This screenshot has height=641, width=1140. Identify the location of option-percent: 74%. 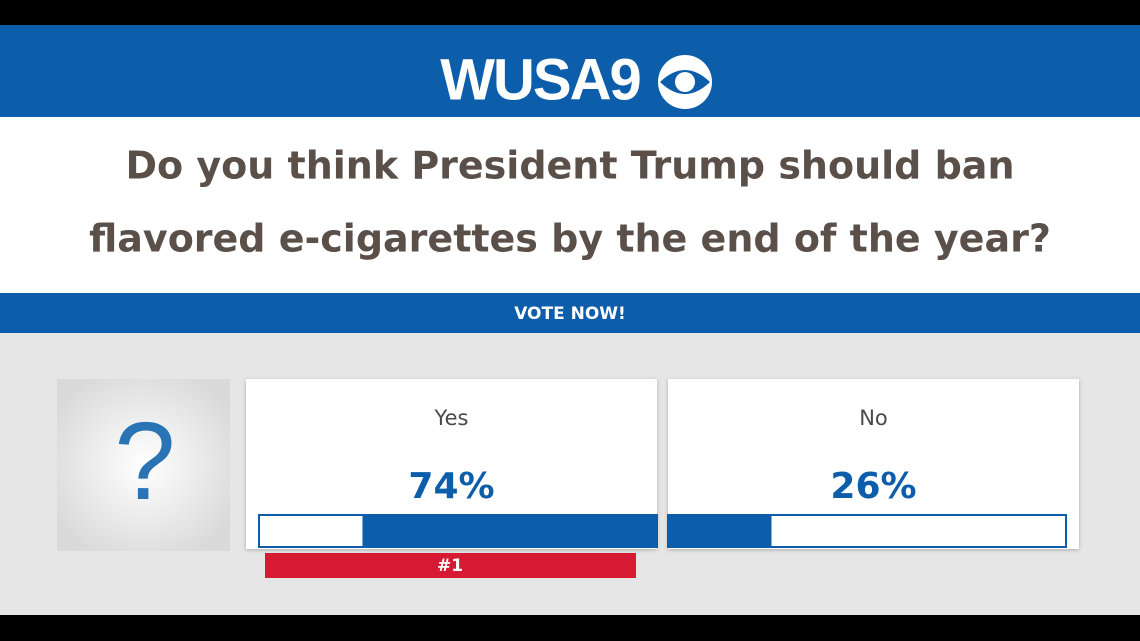
(451, 486).